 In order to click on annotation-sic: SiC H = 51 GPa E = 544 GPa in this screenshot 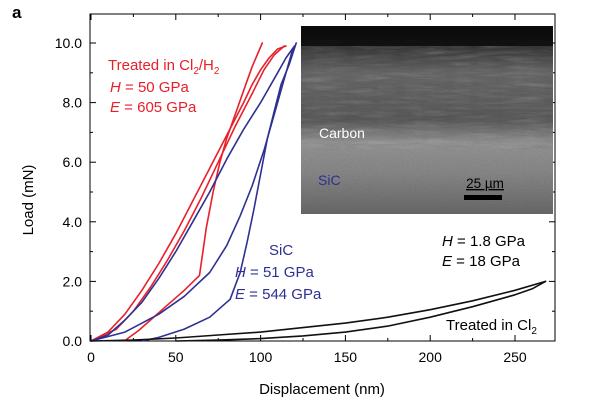, I will do `click(278, 272)`.